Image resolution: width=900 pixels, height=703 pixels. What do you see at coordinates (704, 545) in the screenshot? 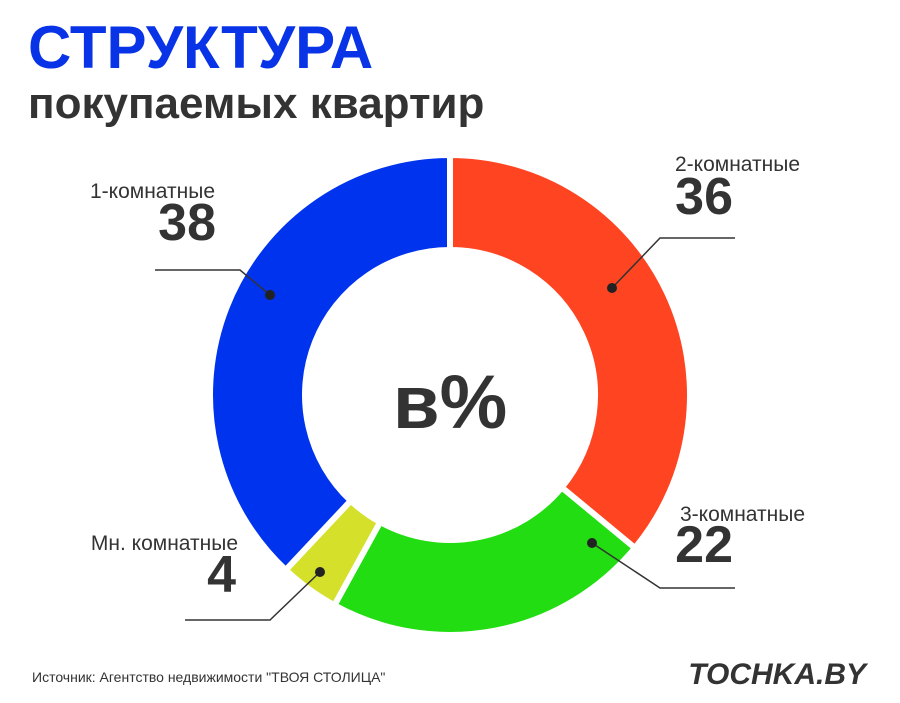
I see `value-label: 22` at bounding box center [704, 545].